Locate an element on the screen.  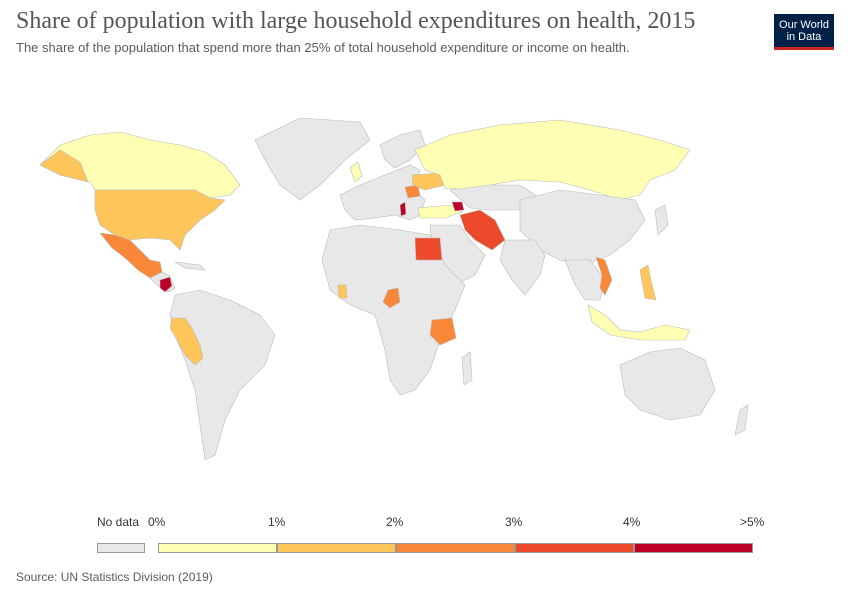
region-uk is located at coordinates (356, 172).